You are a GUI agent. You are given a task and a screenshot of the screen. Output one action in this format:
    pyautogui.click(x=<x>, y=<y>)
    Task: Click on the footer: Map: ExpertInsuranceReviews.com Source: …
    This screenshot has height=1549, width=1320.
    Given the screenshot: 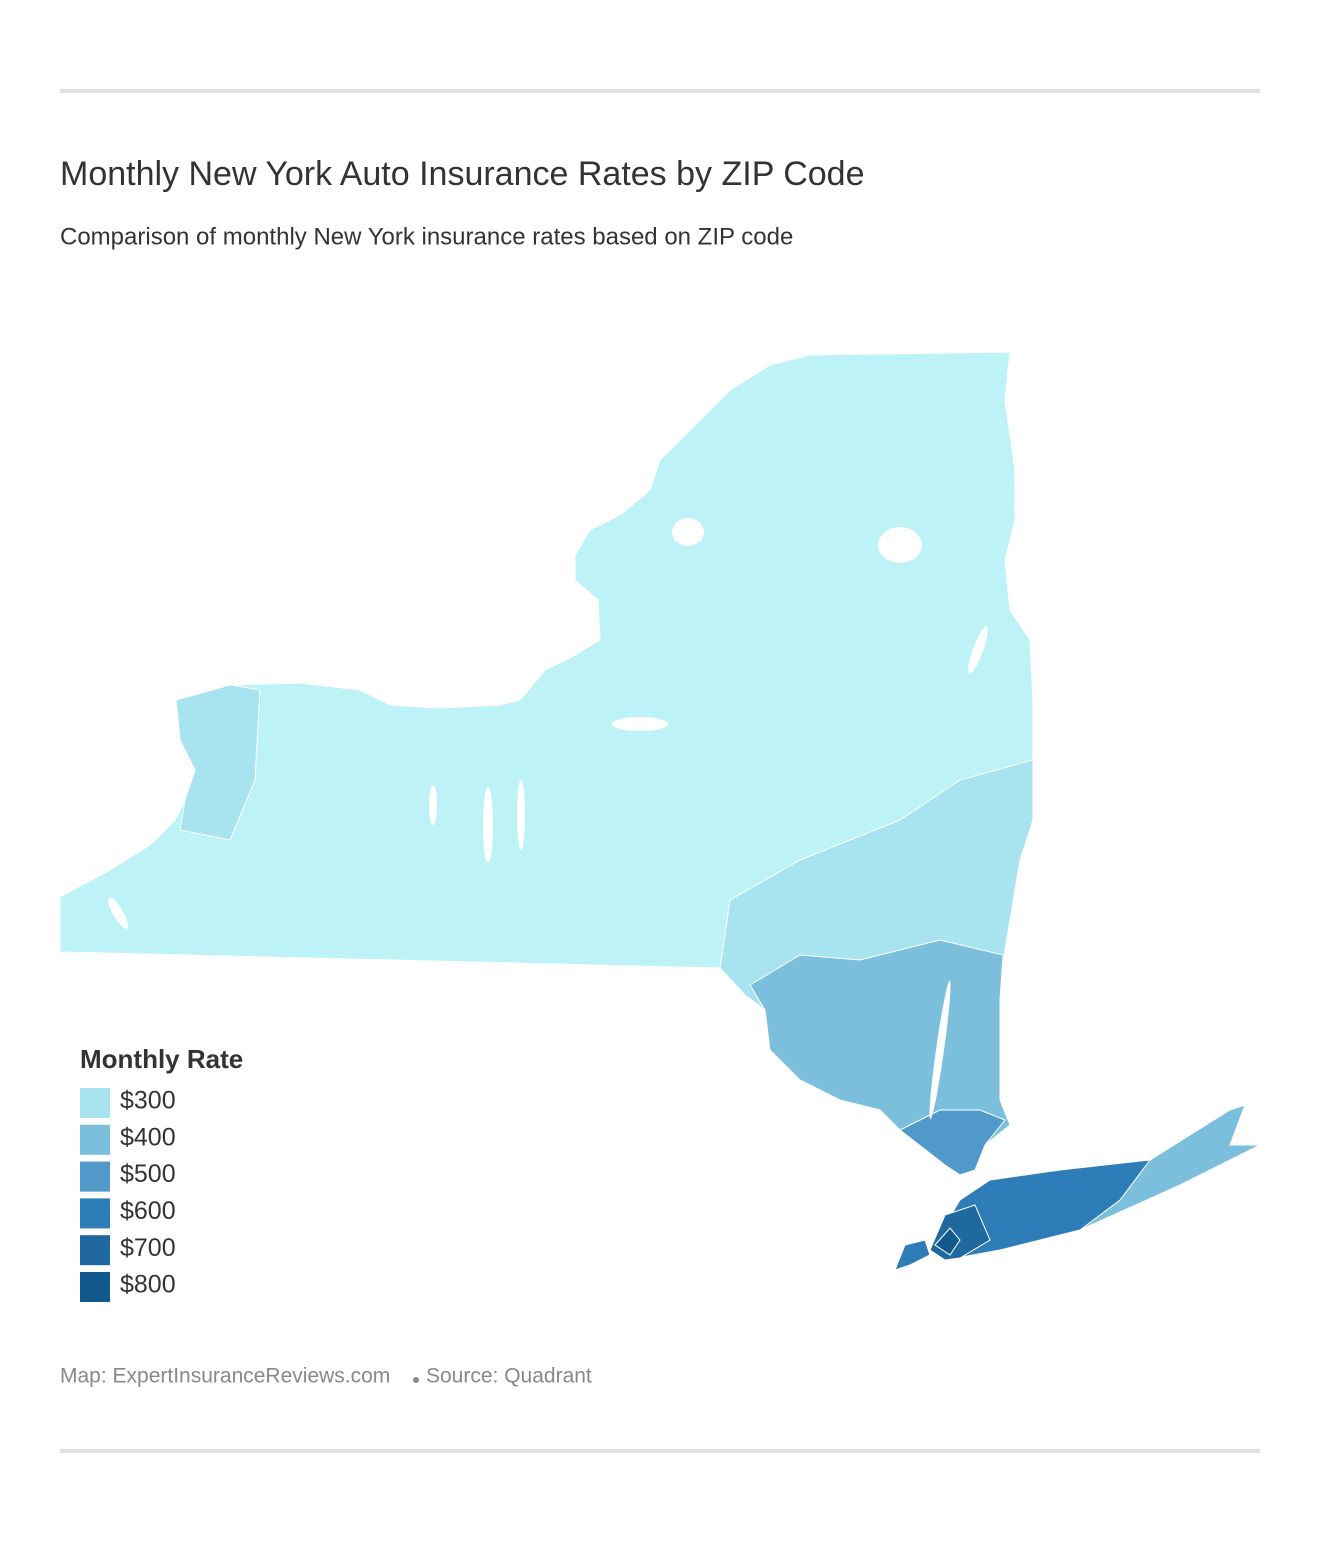 What is the action you would take?
    pyautogui.click(x=326, y=1376)
    